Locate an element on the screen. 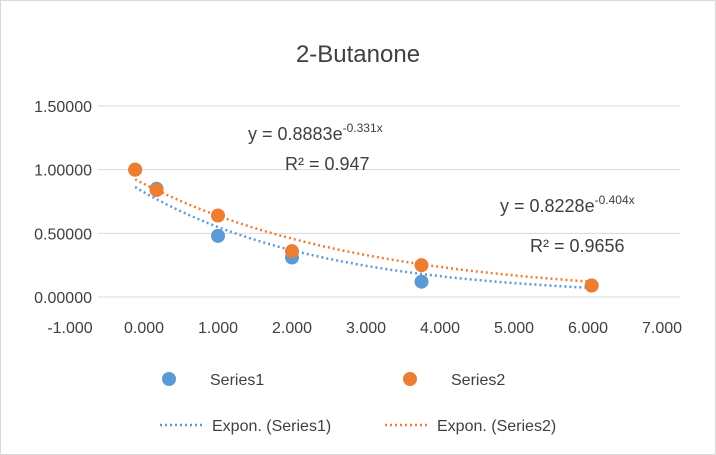  legend-label: Series1 is located at coordinates (237, 380).